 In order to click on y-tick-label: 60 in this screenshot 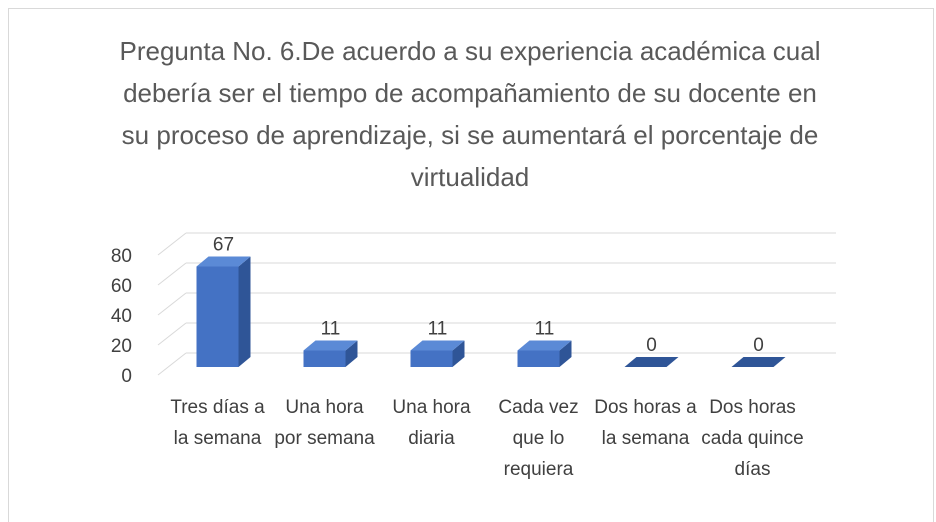, I will do `click(121, 286)`.